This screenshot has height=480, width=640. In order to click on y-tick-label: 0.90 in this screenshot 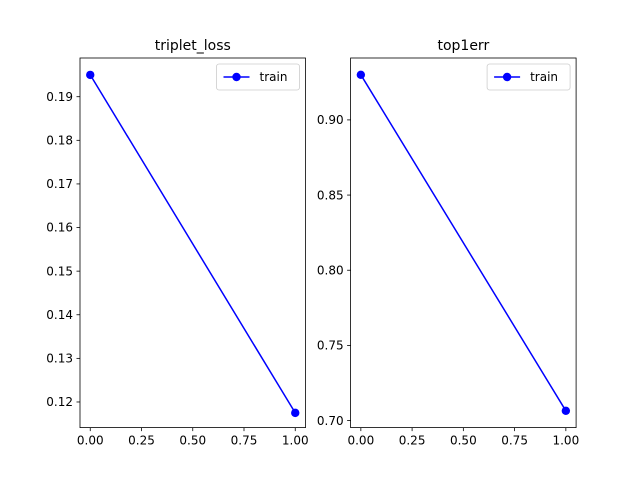, I will do `click(330, 120)`.